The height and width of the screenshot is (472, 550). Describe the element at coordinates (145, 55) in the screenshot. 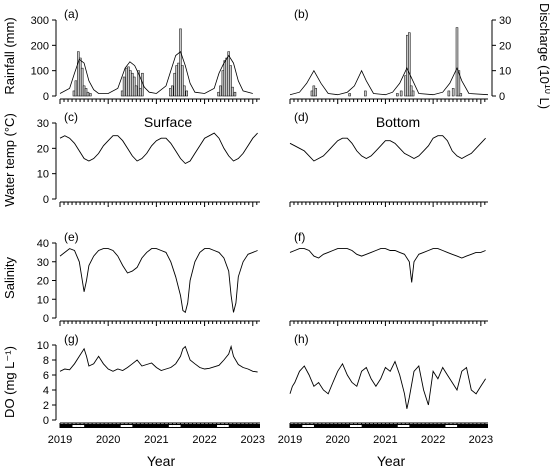

I see `panel-a: (a) 0 100 200 300` at that location.